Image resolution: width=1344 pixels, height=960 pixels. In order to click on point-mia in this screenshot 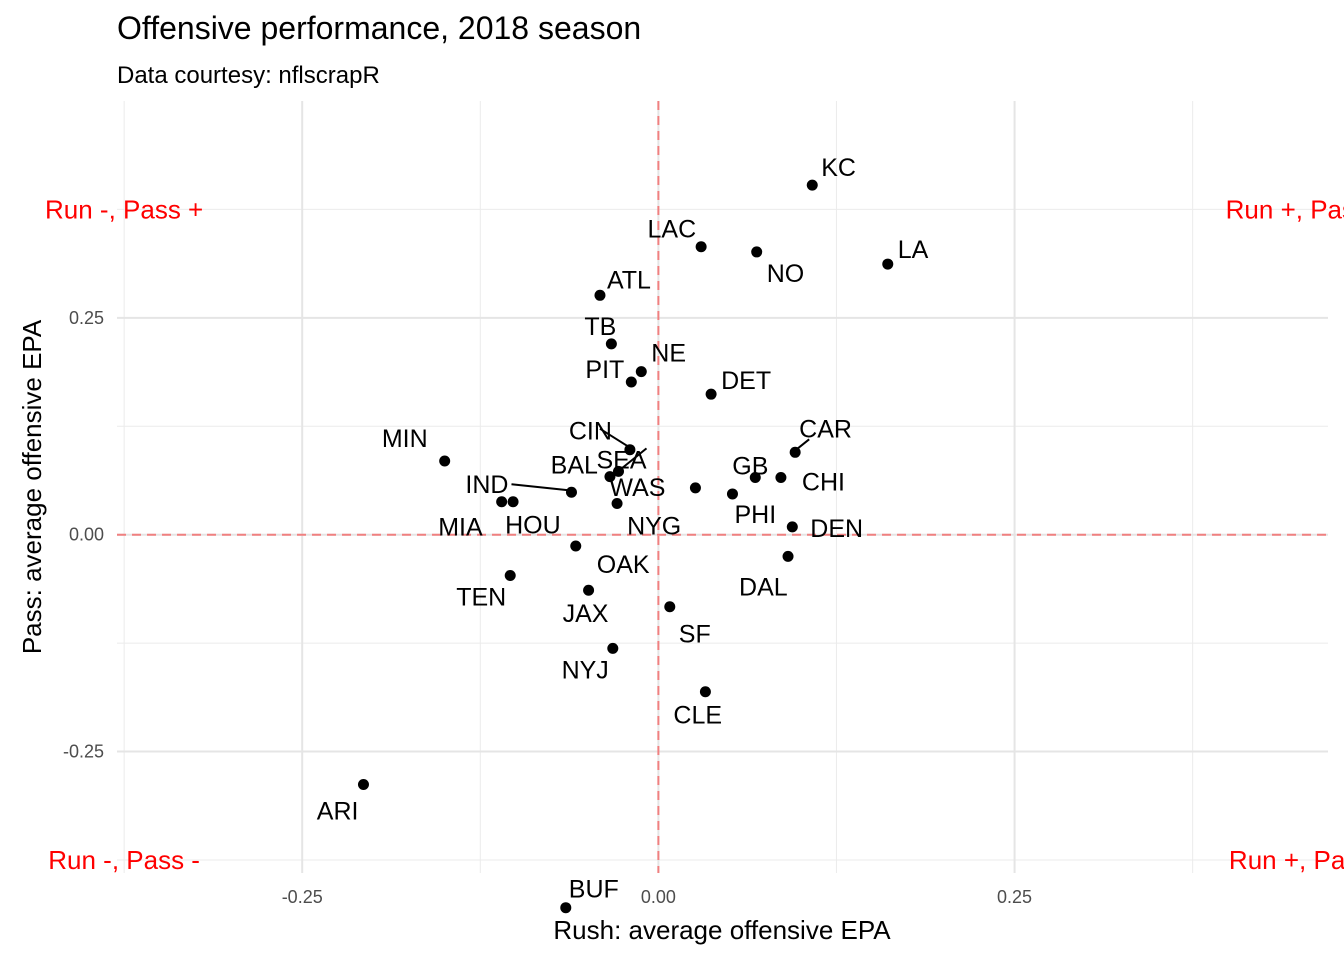, I will do `click(502, 502)`.